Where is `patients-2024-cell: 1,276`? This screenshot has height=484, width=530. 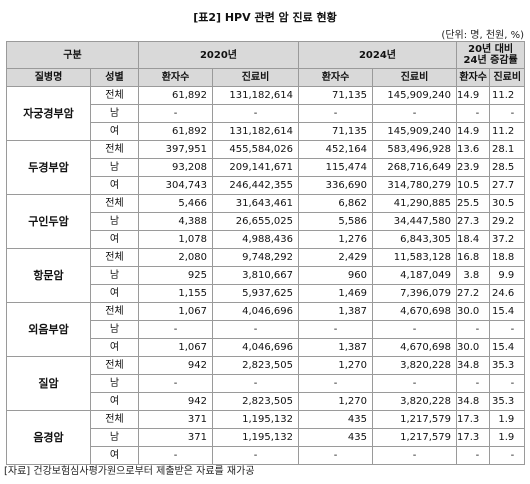
patients-2024-cell: 1,276 is located at coordinates (335, 239).